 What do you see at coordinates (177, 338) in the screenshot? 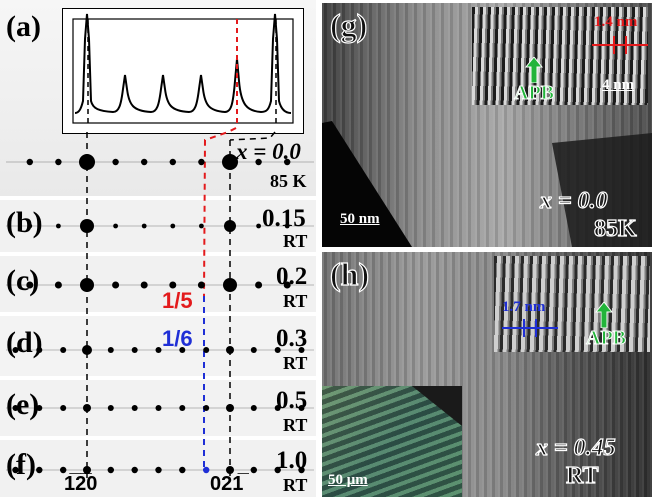
I see `label-one-sixth: 1/6` at bounding box center [177, 338].